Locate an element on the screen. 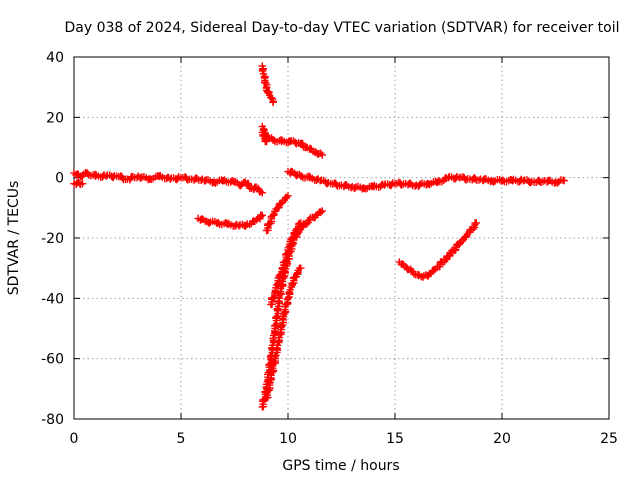  x-tick-label: 10 is located at coordinates (288, 439).